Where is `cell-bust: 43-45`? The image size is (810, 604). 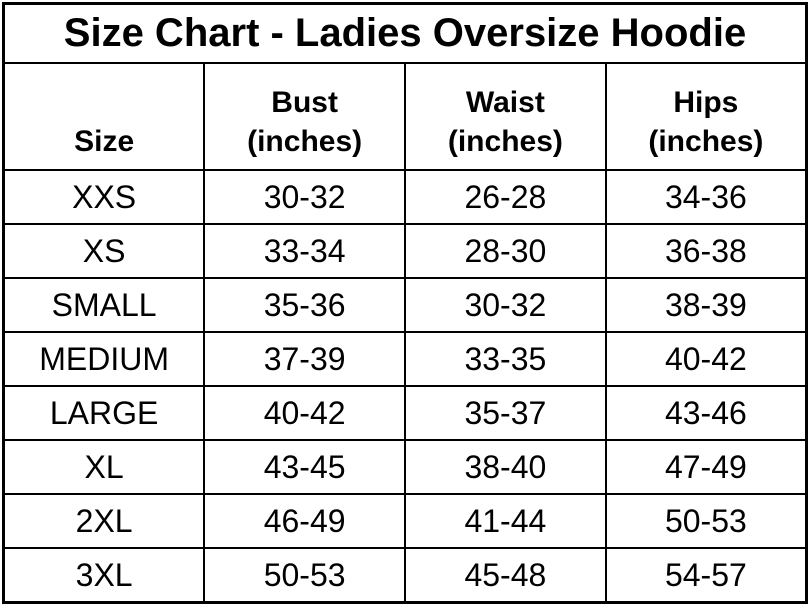 cell-bust: 43-45 is located at coordinates (304, 467).